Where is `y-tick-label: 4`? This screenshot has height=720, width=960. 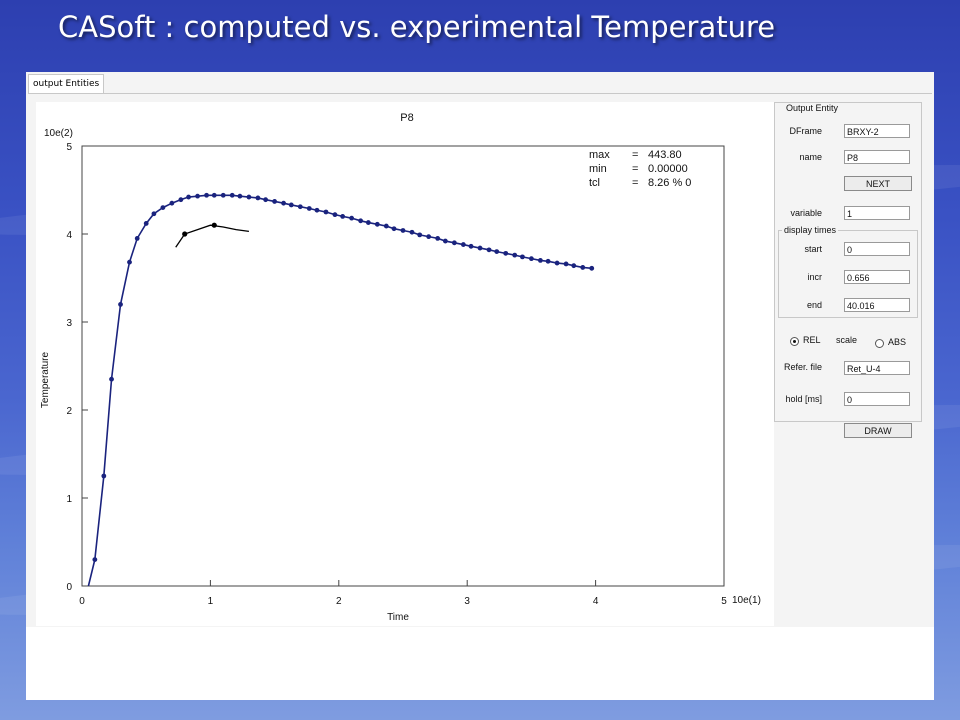
y-tick-label: 4 is located at coordinates (69, 235).